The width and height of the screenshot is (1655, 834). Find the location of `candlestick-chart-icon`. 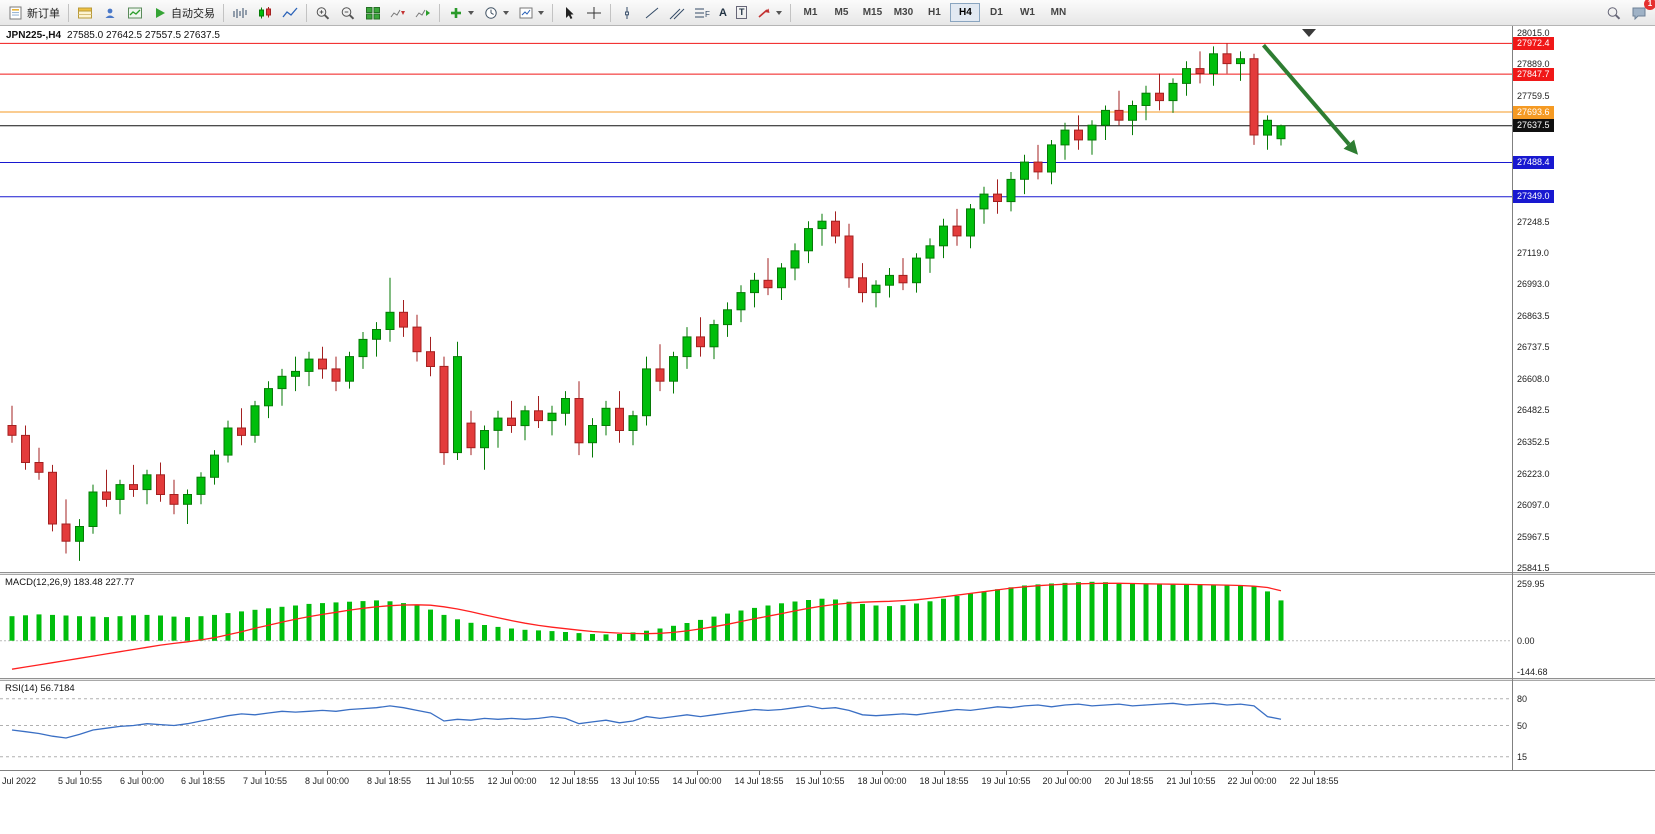

candlestick-chart-icon is located at coordinates (265, 12).